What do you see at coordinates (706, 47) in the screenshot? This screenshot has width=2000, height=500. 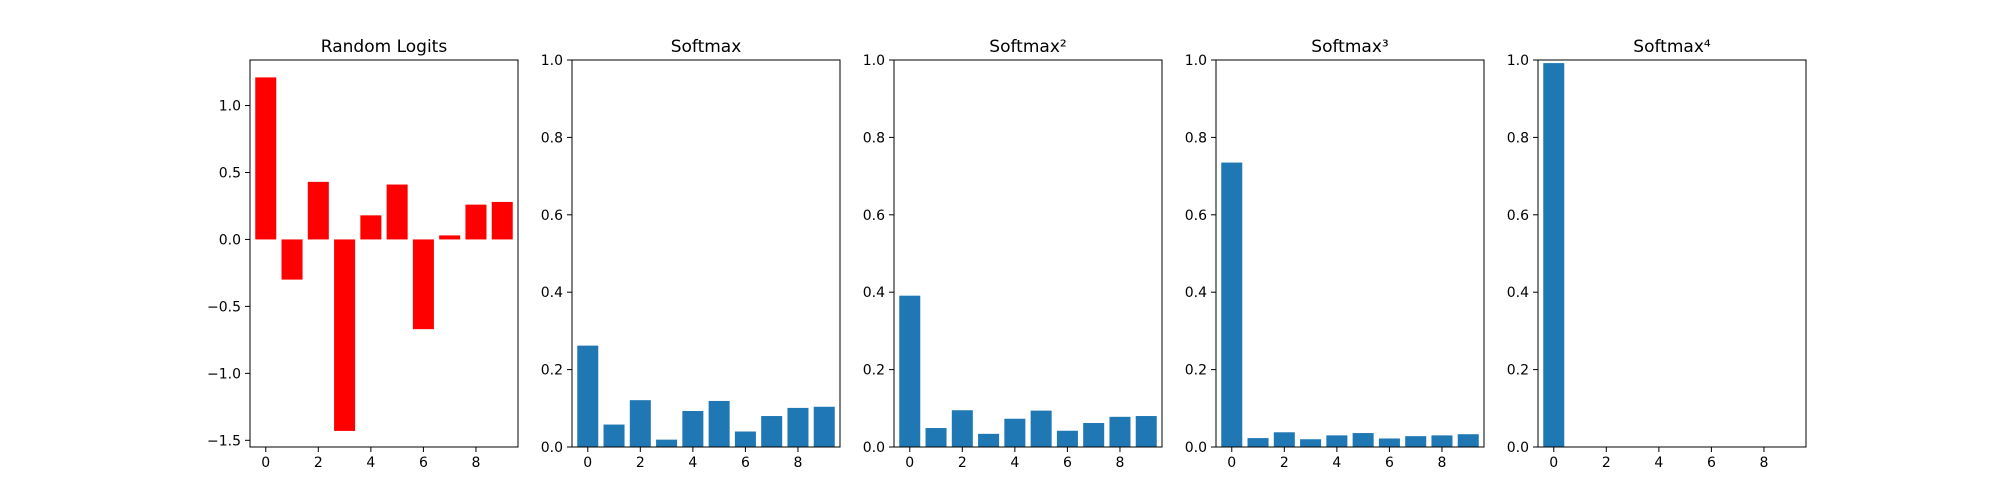 I see `chart-title: Softmax` at bounding box center [706, 47].